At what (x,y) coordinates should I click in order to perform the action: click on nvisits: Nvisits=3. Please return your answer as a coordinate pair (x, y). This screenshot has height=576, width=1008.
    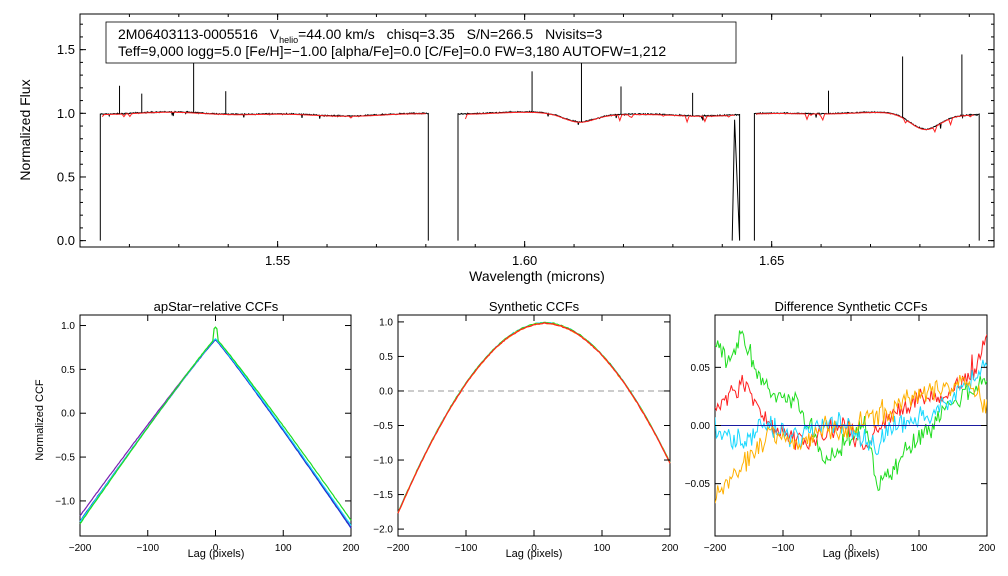
    Looking at the image, I should click on (573, 34).